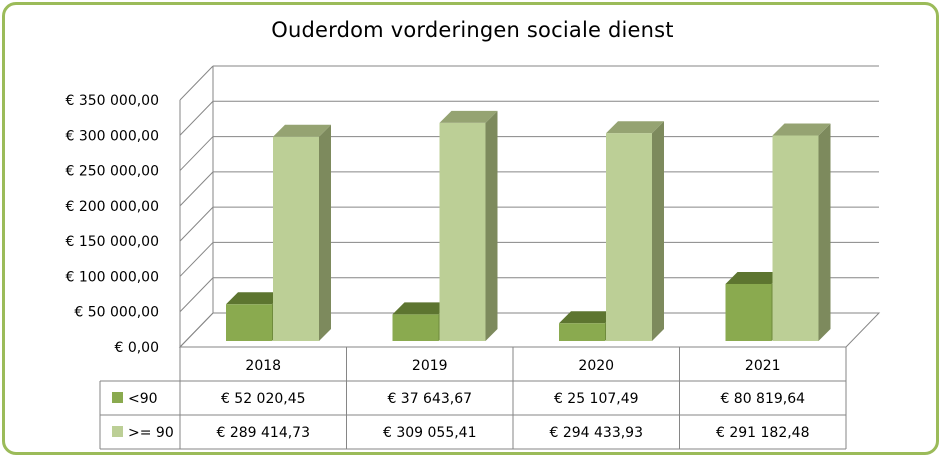 The image size is (945, 461). Describe the element at coordinates (596, 366) in the screenshot. I see `x-category-label: 2020` at that location.